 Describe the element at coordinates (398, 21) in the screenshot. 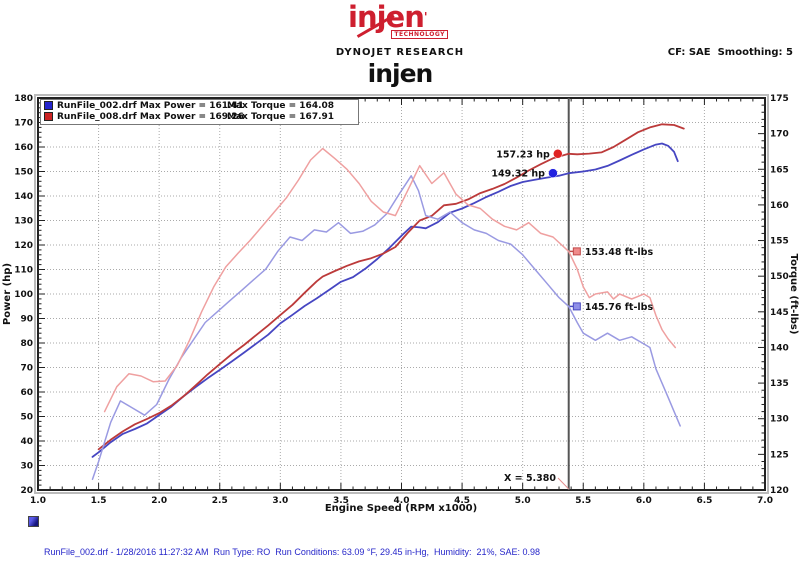

I see `injen-technology-logo: injen' TECHNOLOGY` at that location.